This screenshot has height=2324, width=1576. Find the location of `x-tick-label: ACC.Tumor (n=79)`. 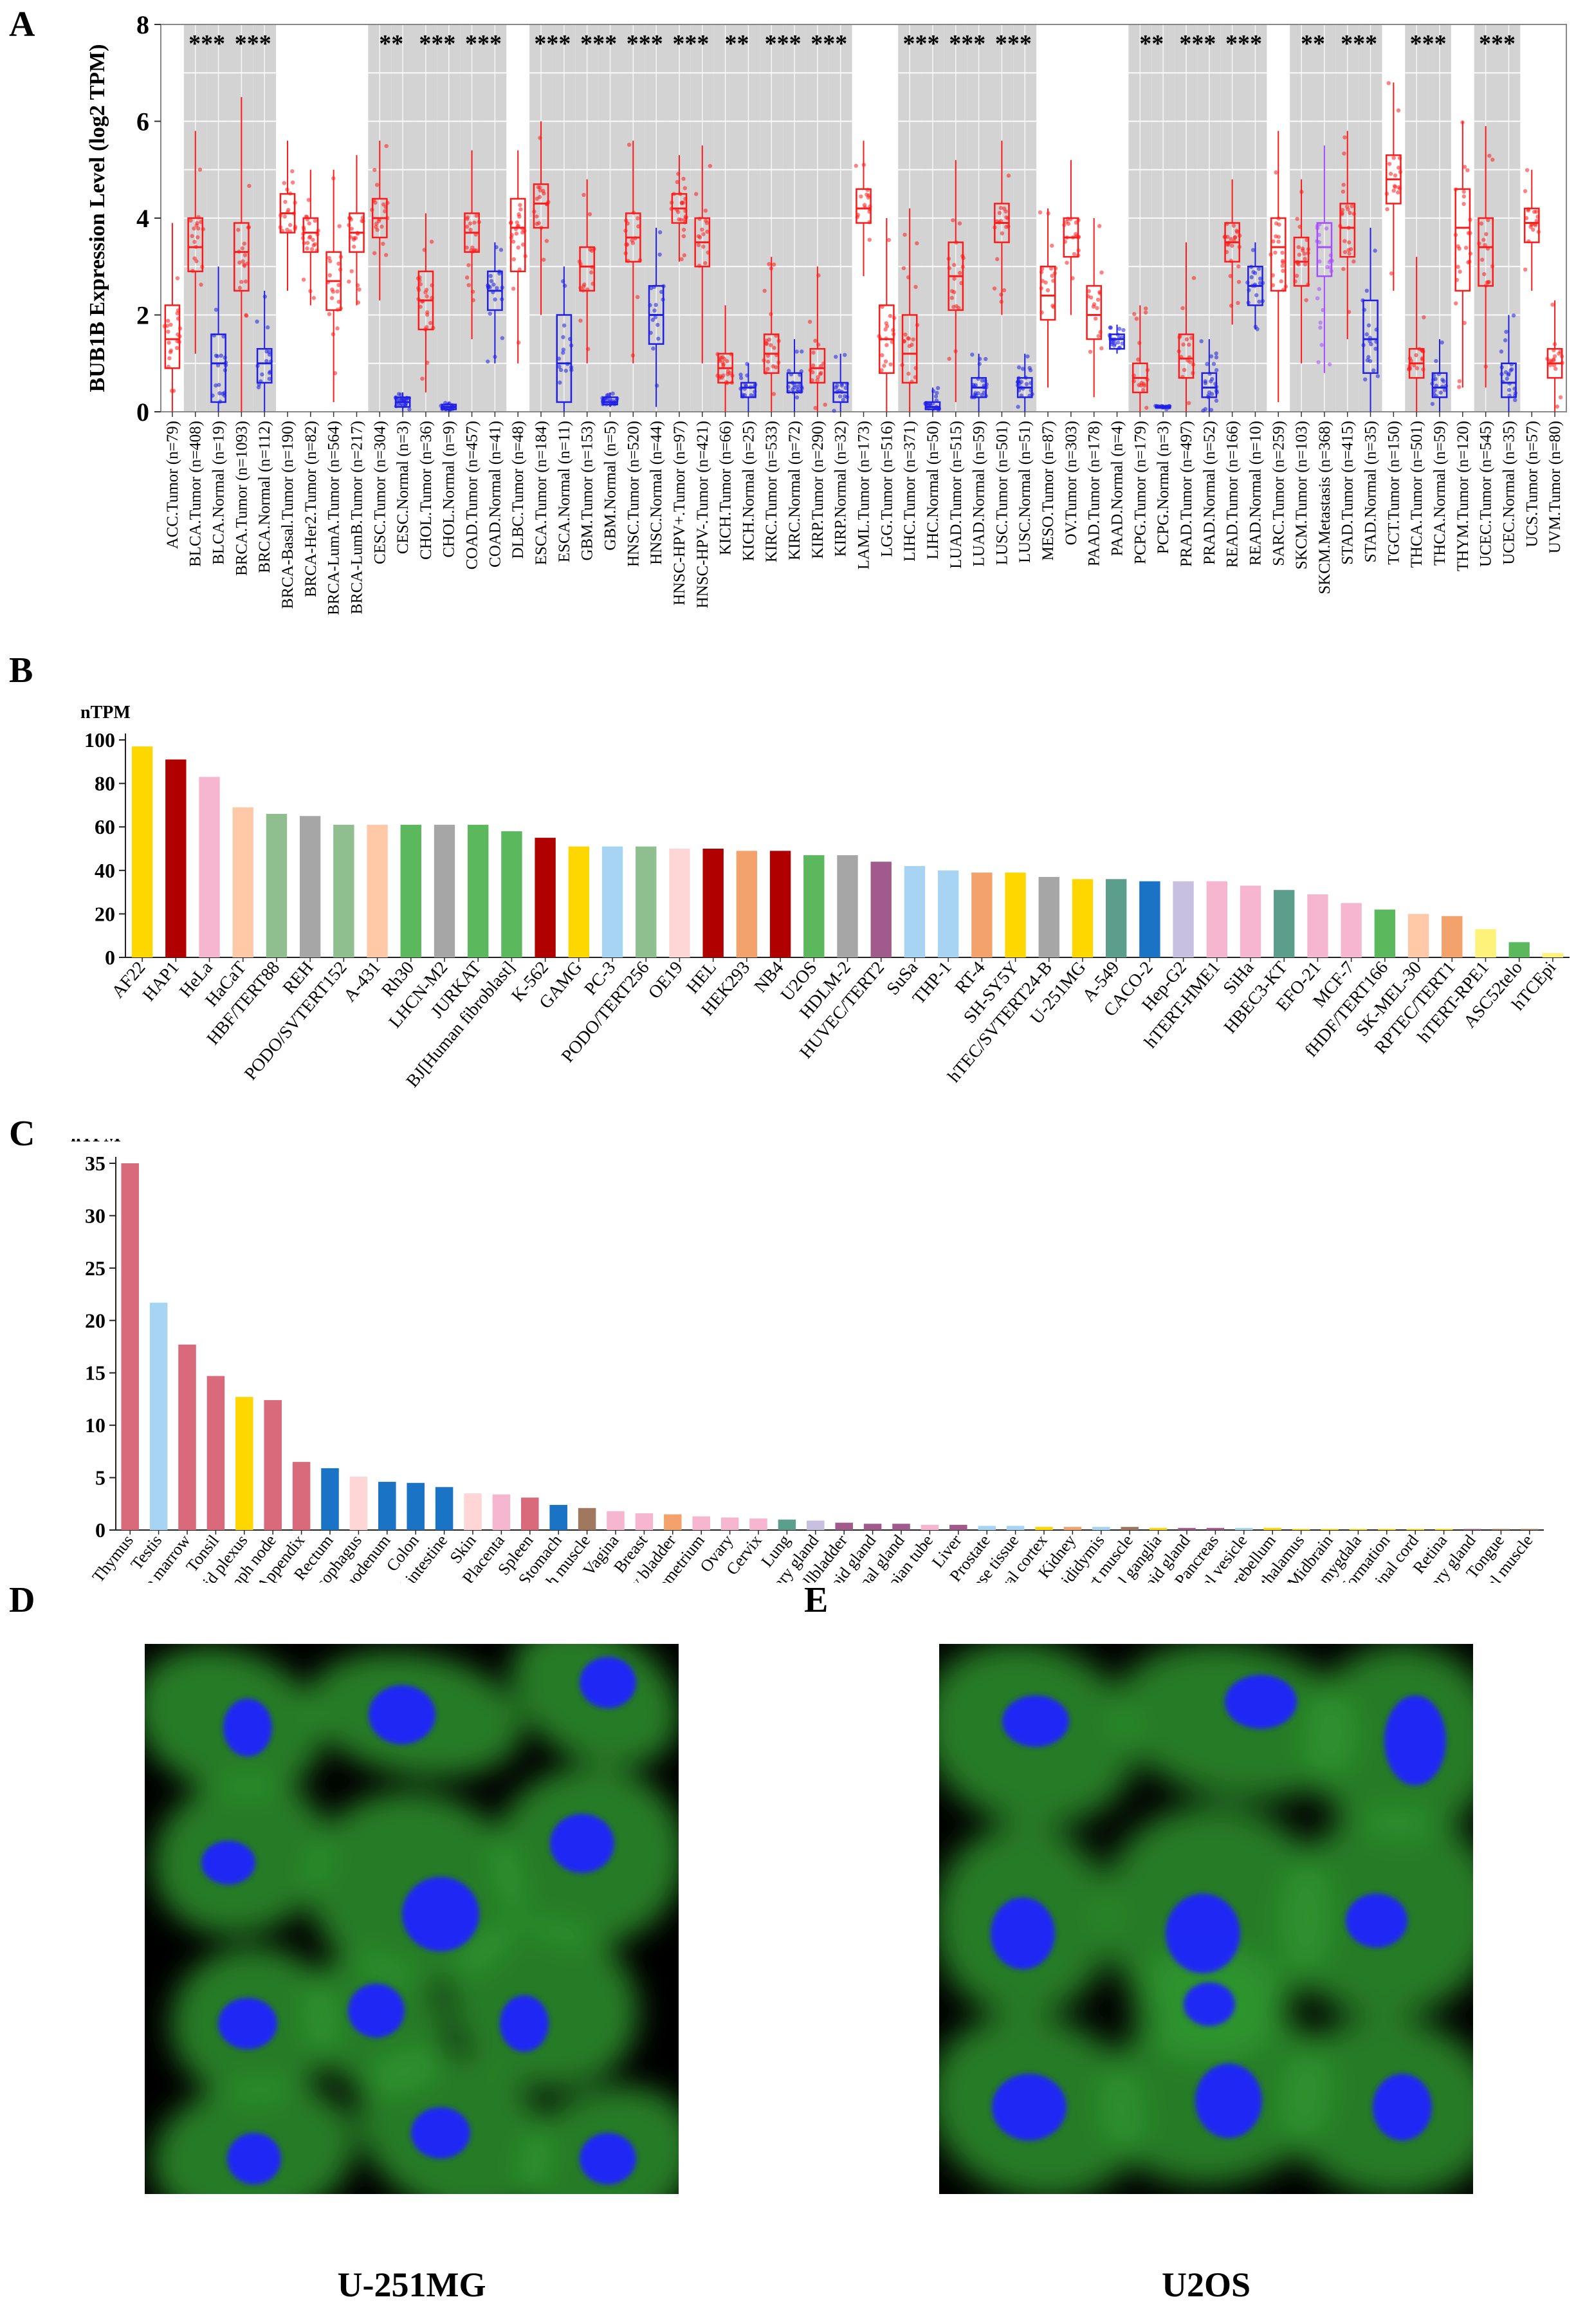

x-tick-label: ACC.Tumor (n=79) is located at coordinates (173, 485).